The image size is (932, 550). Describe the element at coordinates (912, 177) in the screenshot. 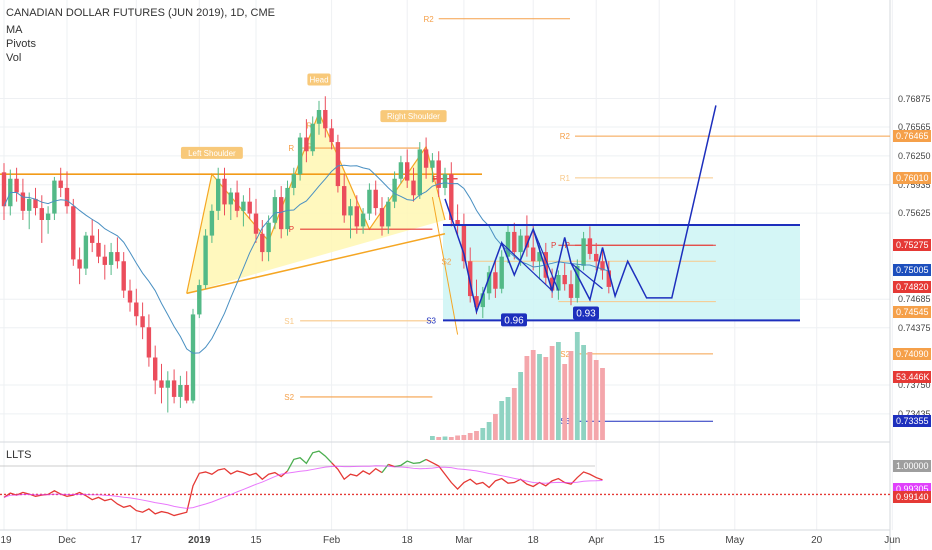

I see `price-tag: 0.76010` at that location.